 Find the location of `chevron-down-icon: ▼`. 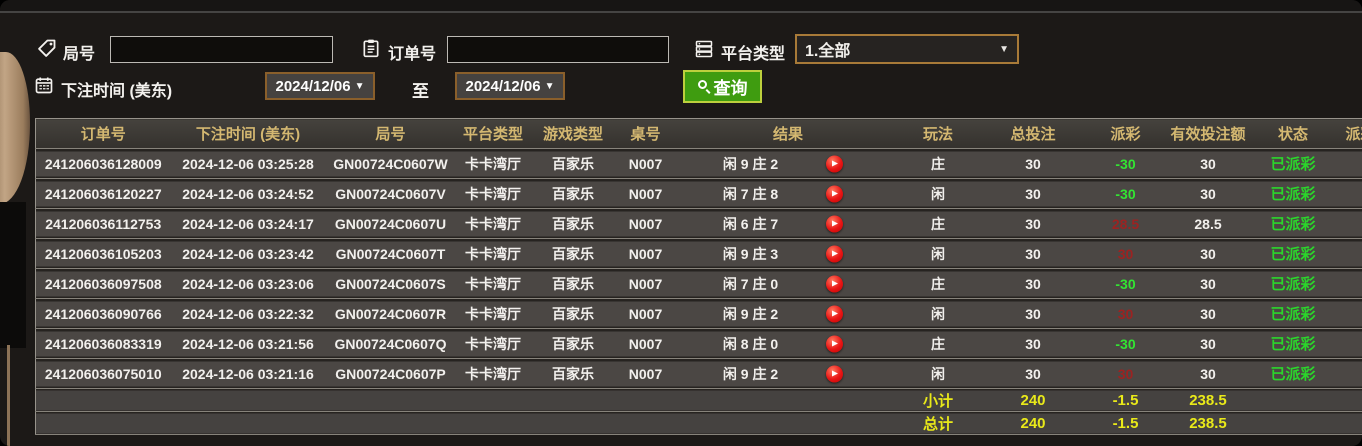

chevron-down-icon: ▼ is located at coordinates (1004, 49).